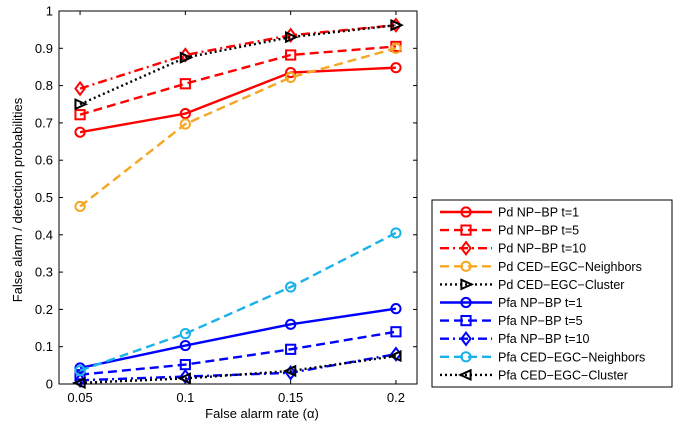 The height and width of the screenshot is (425, 677). Describe the element at coordinates (79, 397) in the screenshot. I see `x-tick-label: 0.05` at that location.